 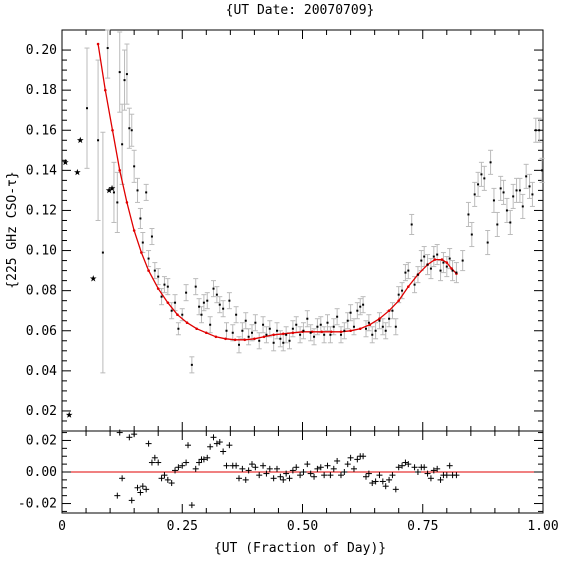 What do you see at coordinates (422, 526) in the screenshot?
I see `x-tick-label: 0.75` at bounding box center [422, 526].